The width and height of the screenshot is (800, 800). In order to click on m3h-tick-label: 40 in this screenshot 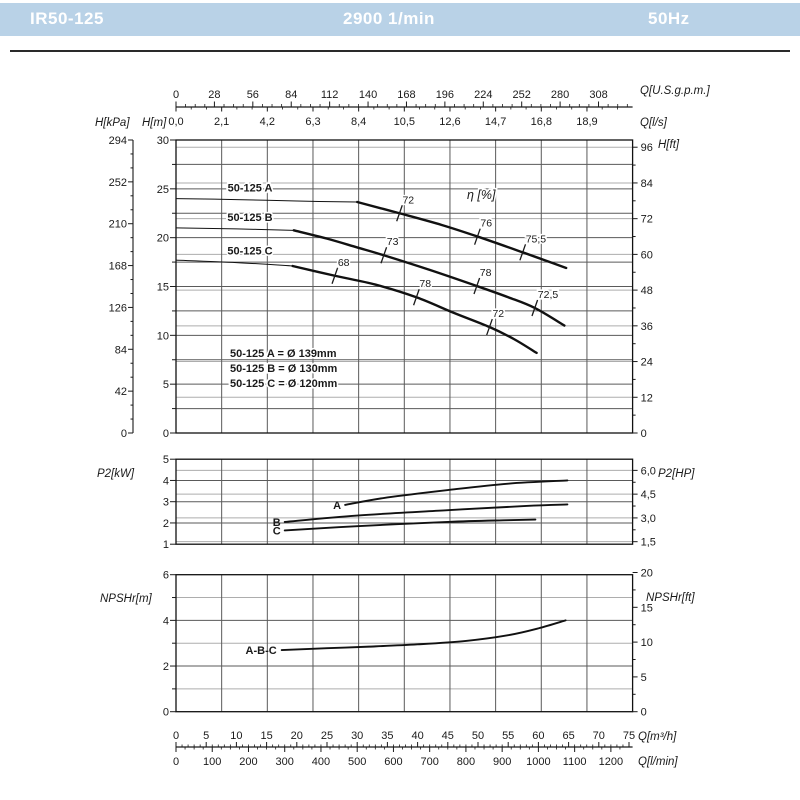, I will do `click(417, 736)`.